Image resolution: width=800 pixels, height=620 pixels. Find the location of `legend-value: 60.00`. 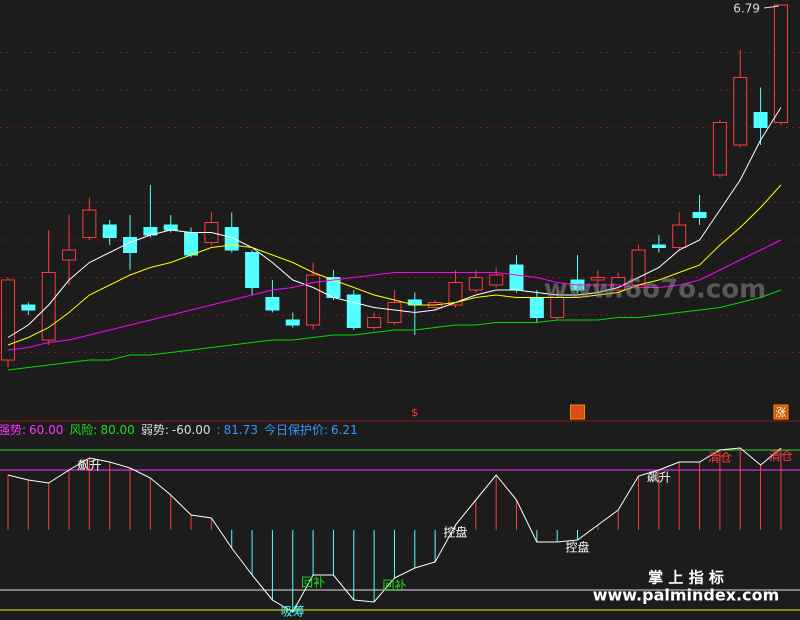

legend-value: 60.00 is located at coordinates (46, 430).